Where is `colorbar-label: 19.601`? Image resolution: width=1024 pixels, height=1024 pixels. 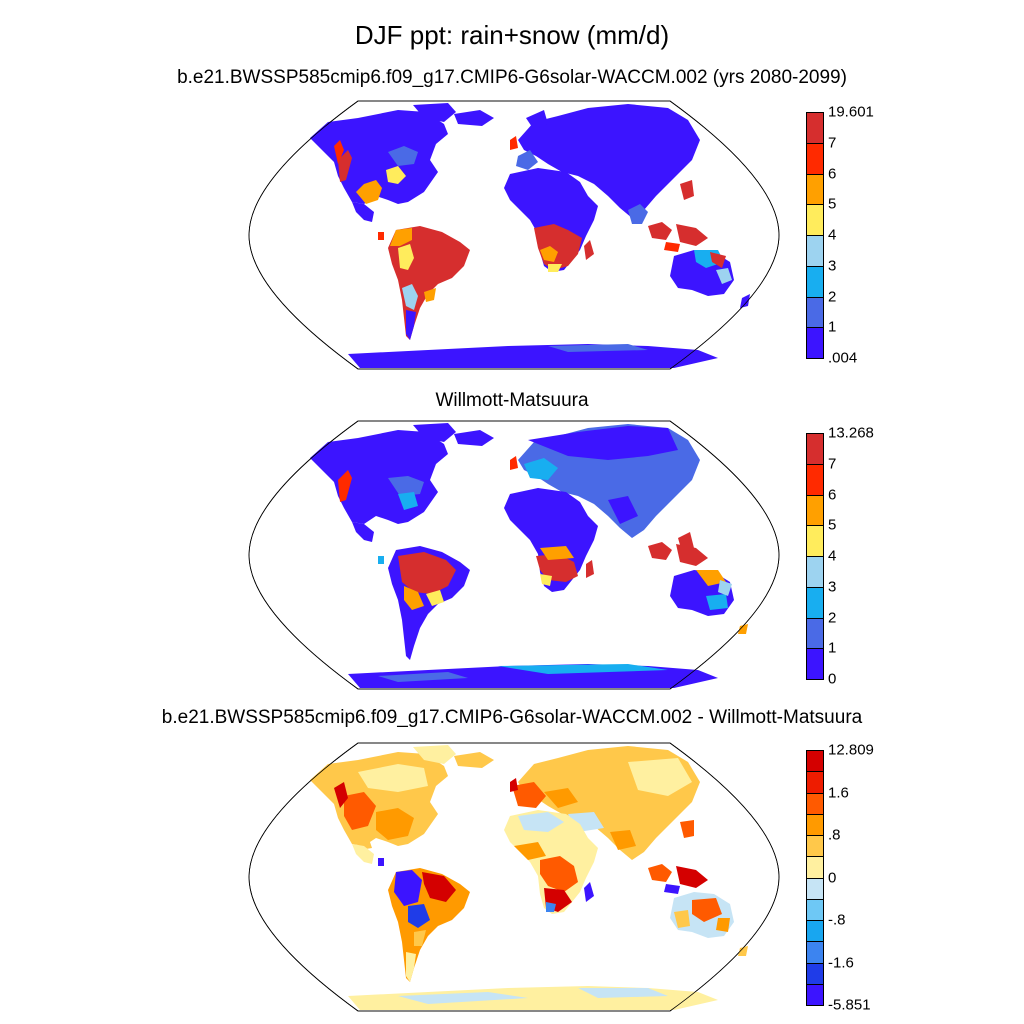 colorbar-label: 19.601 is located at coordinates (851, 112).